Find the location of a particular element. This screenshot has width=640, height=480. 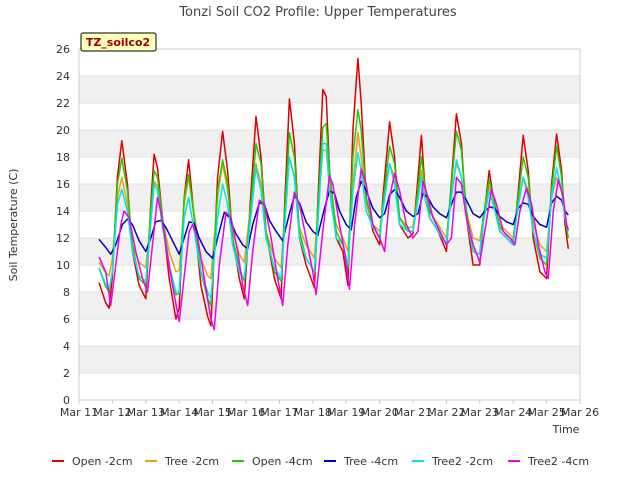

x-tick-label: Mar 23 is located at coordinates (480, 412).